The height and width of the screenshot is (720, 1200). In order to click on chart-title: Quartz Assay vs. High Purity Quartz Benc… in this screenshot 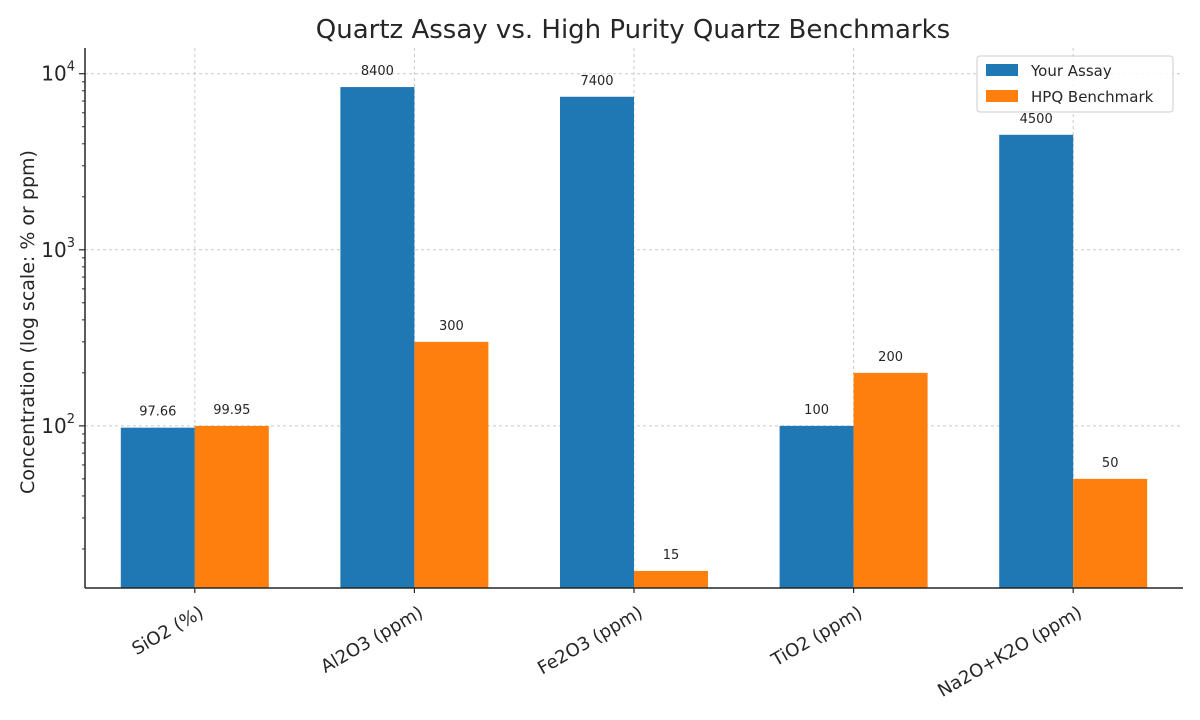, I will do `click(633, 30)`.